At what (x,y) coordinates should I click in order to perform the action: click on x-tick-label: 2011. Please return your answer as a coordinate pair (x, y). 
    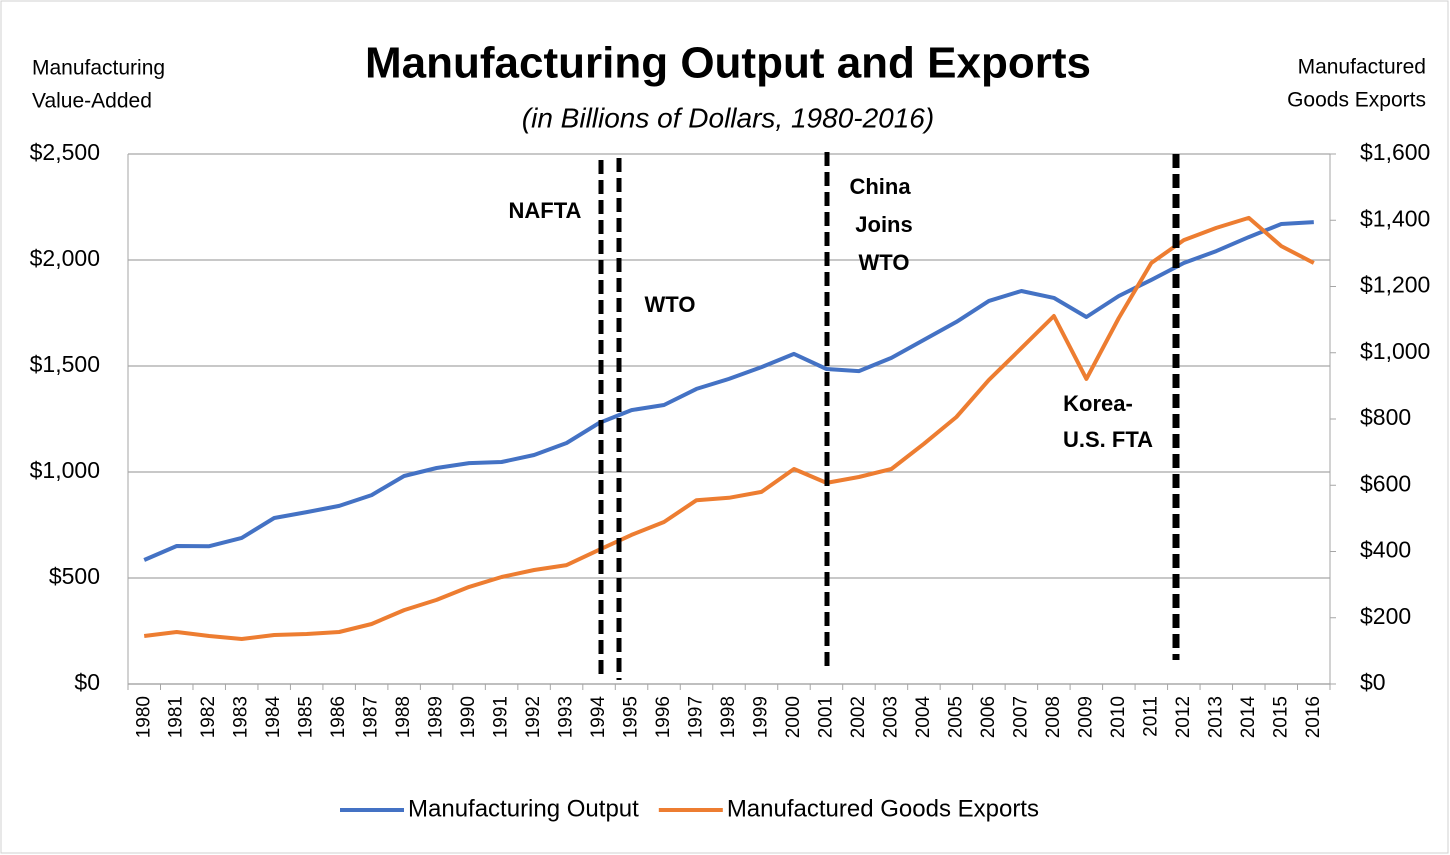
    Looking at the image, I should click on (1150, 716).